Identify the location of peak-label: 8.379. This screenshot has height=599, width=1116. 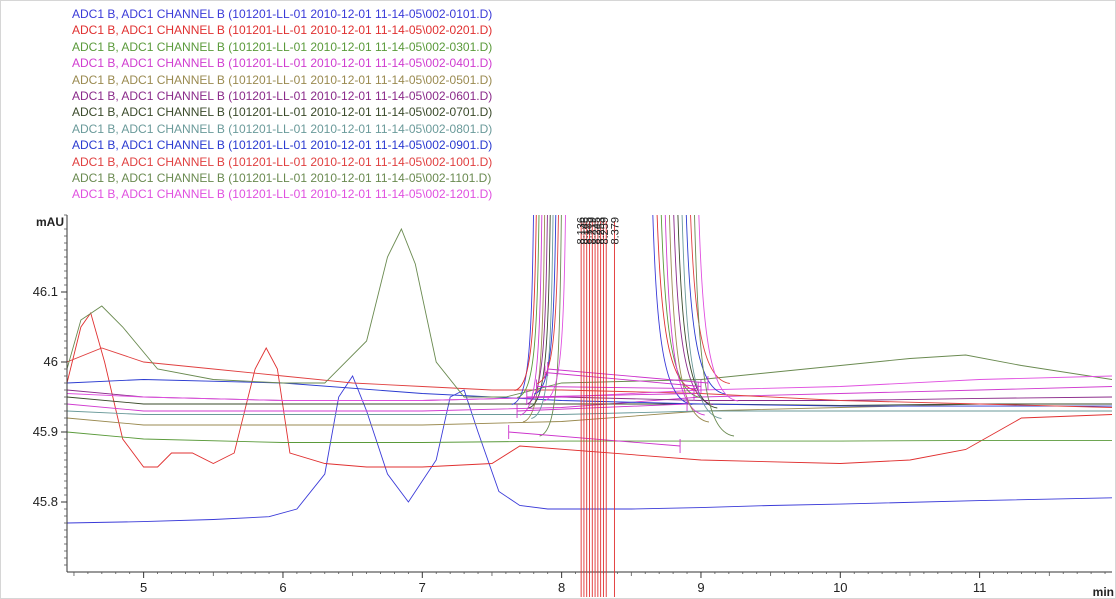
(615, 231).